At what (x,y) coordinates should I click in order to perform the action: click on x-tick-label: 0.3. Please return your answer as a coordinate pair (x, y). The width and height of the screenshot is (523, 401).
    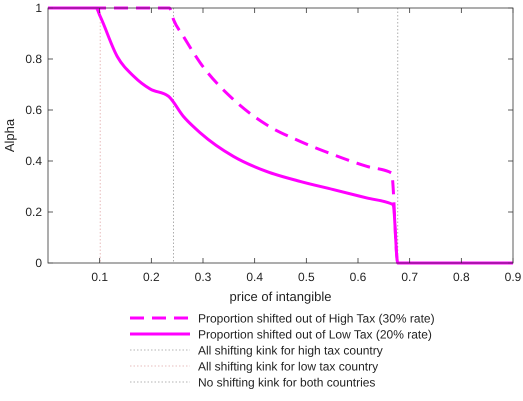
    Looking at the image, I should click on (203, 277).